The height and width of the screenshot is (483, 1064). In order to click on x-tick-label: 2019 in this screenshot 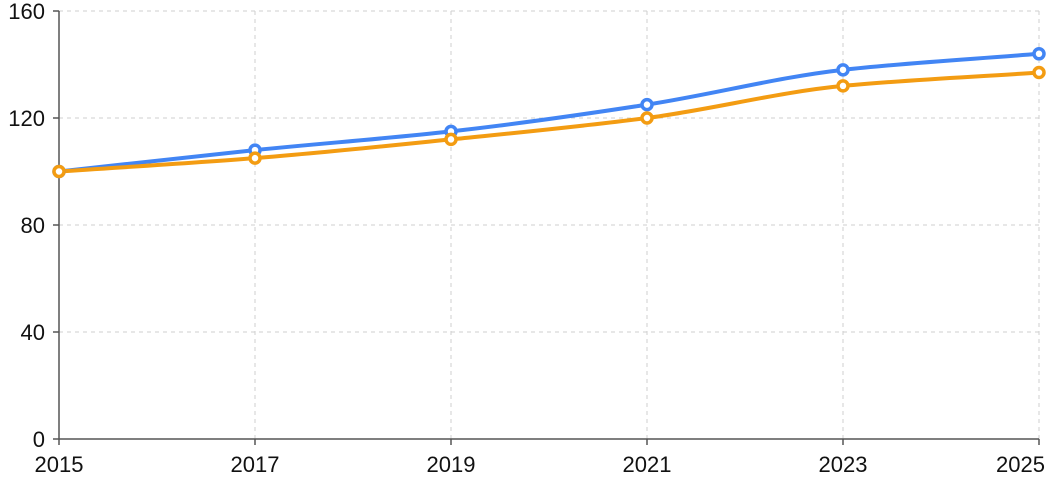, I will do `click(451, 464)`.